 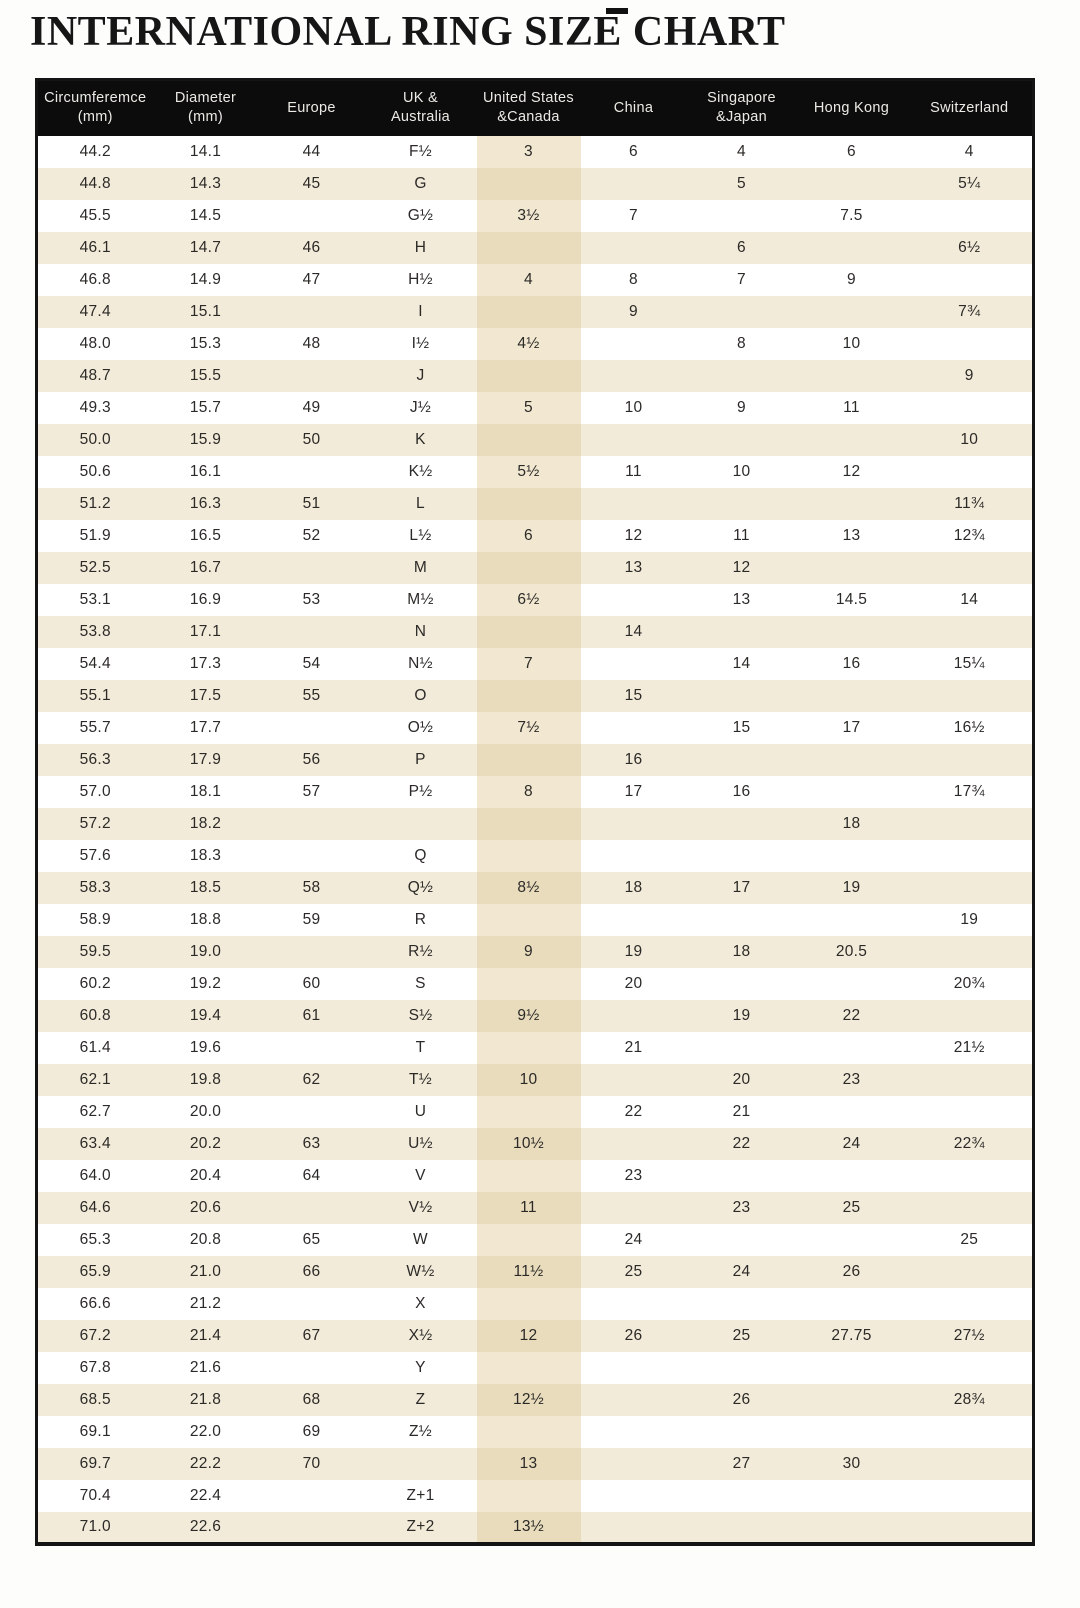 I want to click on column-header-circumference-mm: Circumferemce (mm), so click(x=94, y=107).